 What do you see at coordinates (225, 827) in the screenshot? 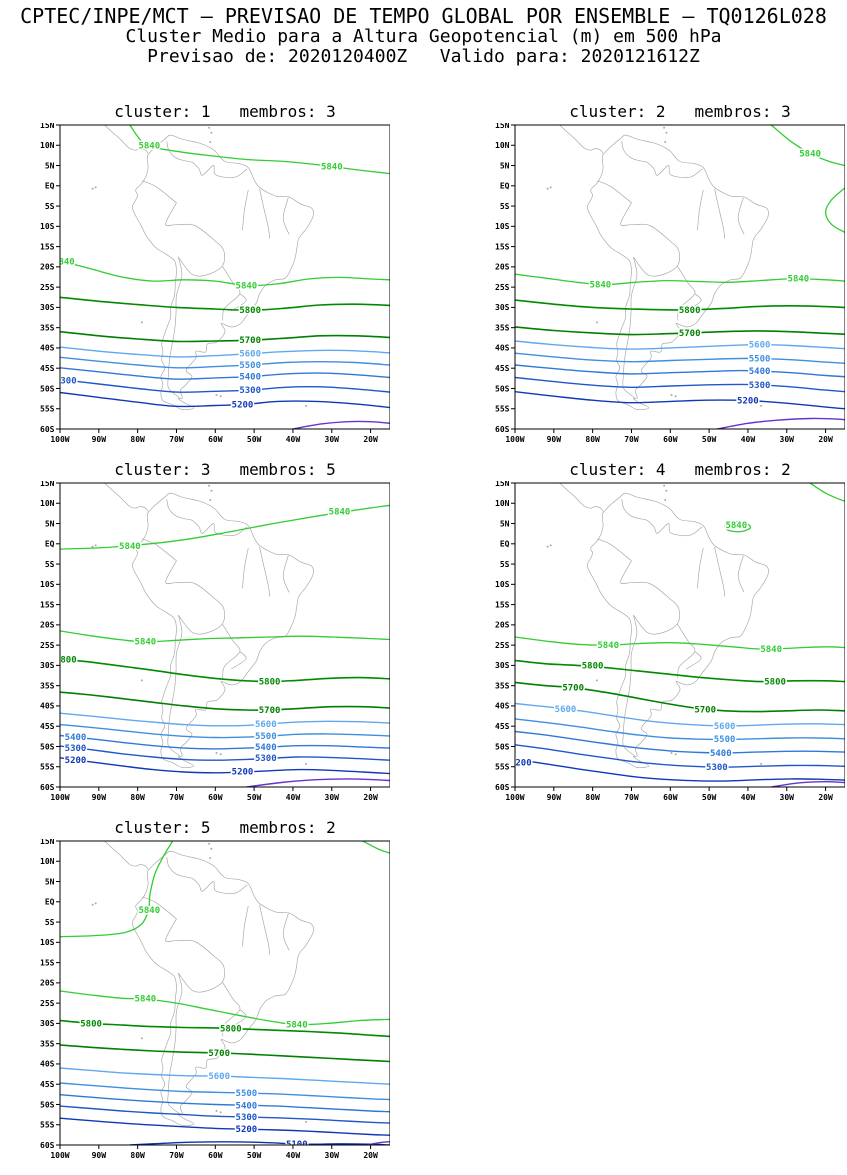
I see `panel-title: cluster: 5 membros: 2` at bounding box center [225, 827].